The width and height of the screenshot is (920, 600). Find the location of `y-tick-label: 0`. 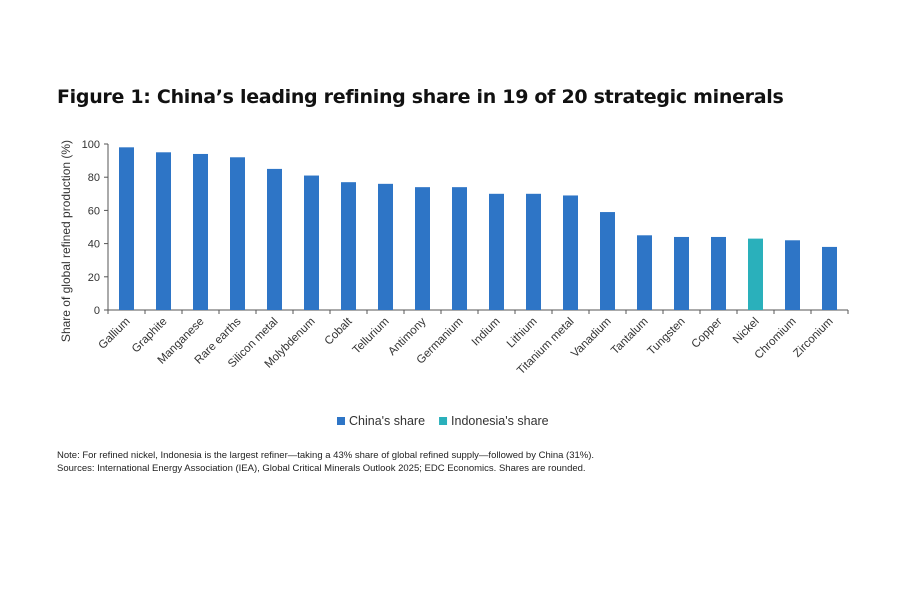

y-tick-label: 0 is located at coordinates (97, 311).